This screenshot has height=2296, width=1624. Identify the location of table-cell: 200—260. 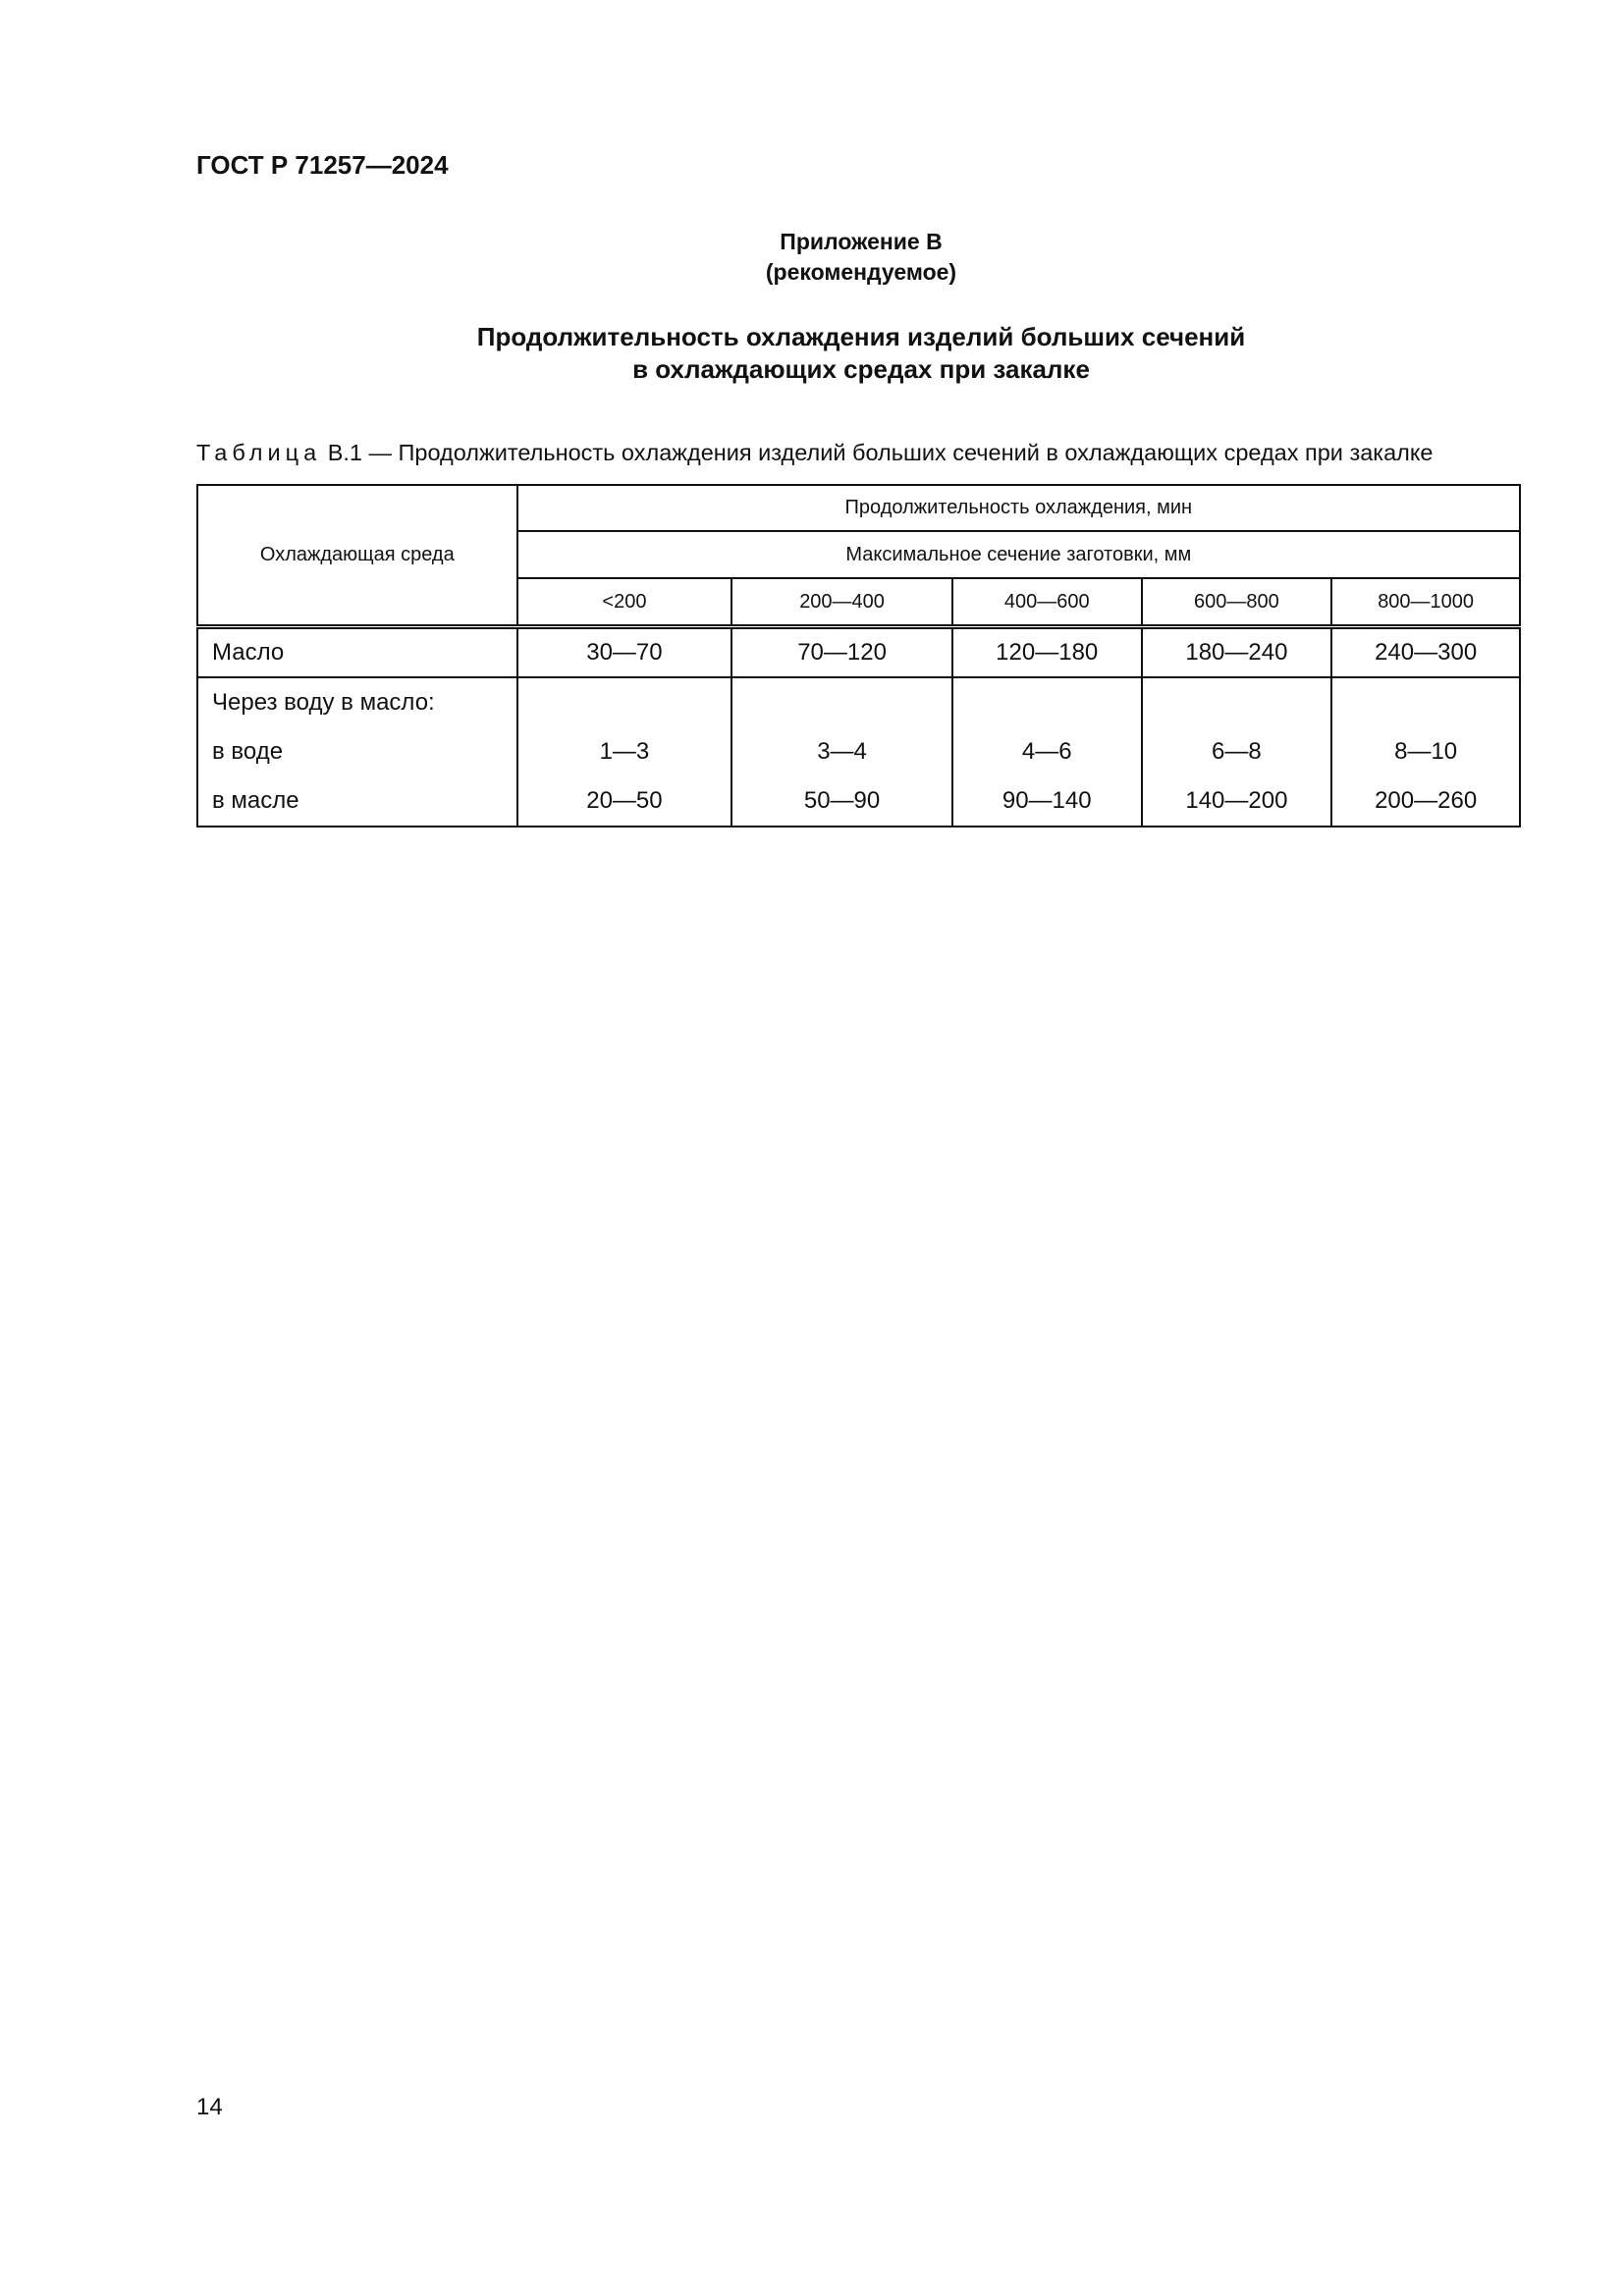
(1426, 800).